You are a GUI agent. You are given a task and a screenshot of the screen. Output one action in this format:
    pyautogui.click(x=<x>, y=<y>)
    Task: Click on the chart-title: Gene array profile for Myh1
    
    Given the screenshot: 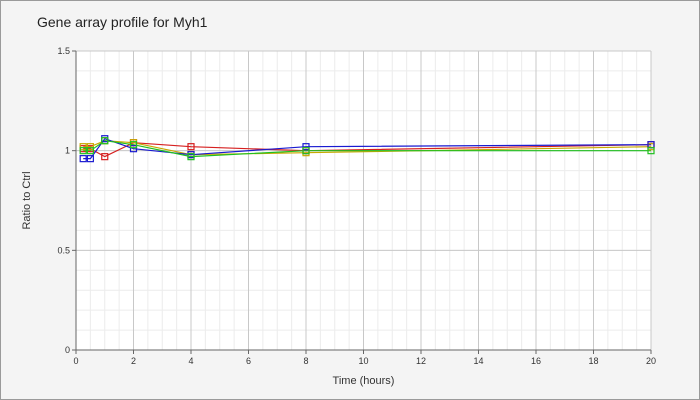 What is the action you would take?
    pyautogui.click(x=122, y=22)
    